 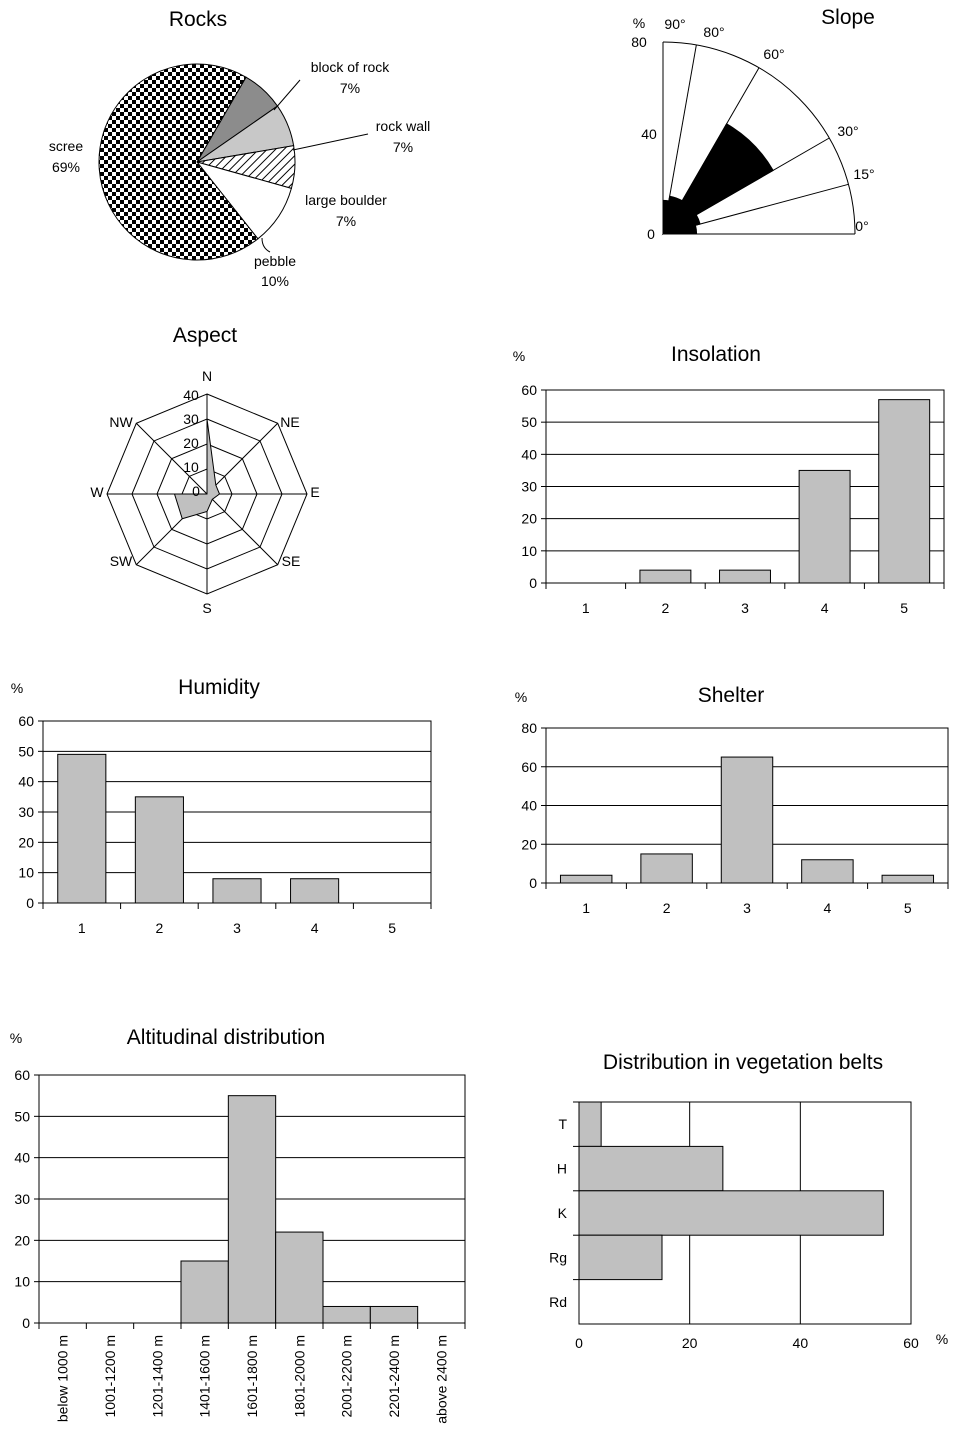 What do you see at coordinates (26, 812) in the screenshot?
I see `humidity-ytick-30: 30` at bounding box center [26, 812].